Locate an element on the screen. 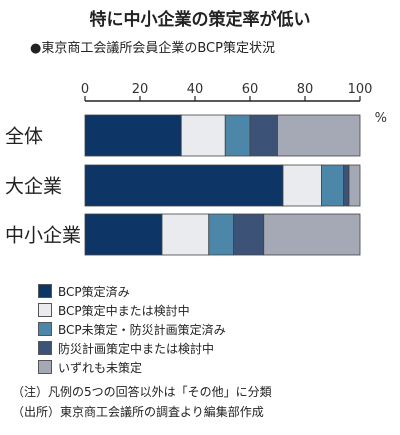 The image size is (400, 435). legend-item: BCP未策定・防災計画策定済み is located at coordinates (132, 329).